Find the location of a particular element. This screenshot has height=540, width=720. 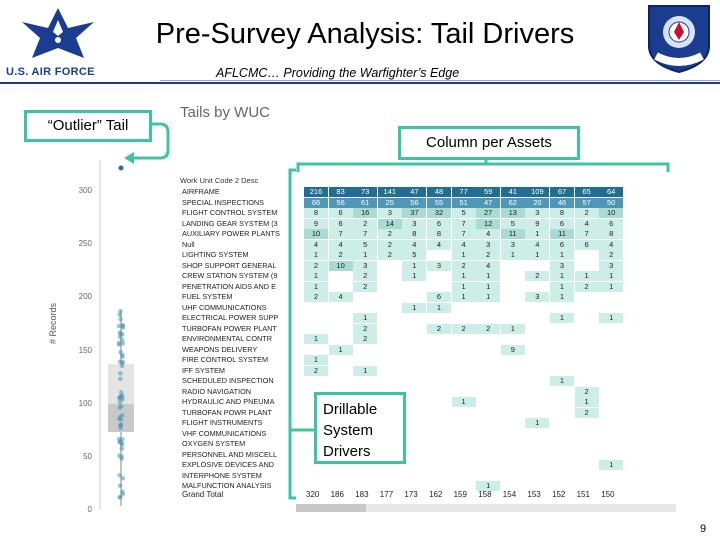

heatmap-cell: 83 is located at coordinates (340, 192).